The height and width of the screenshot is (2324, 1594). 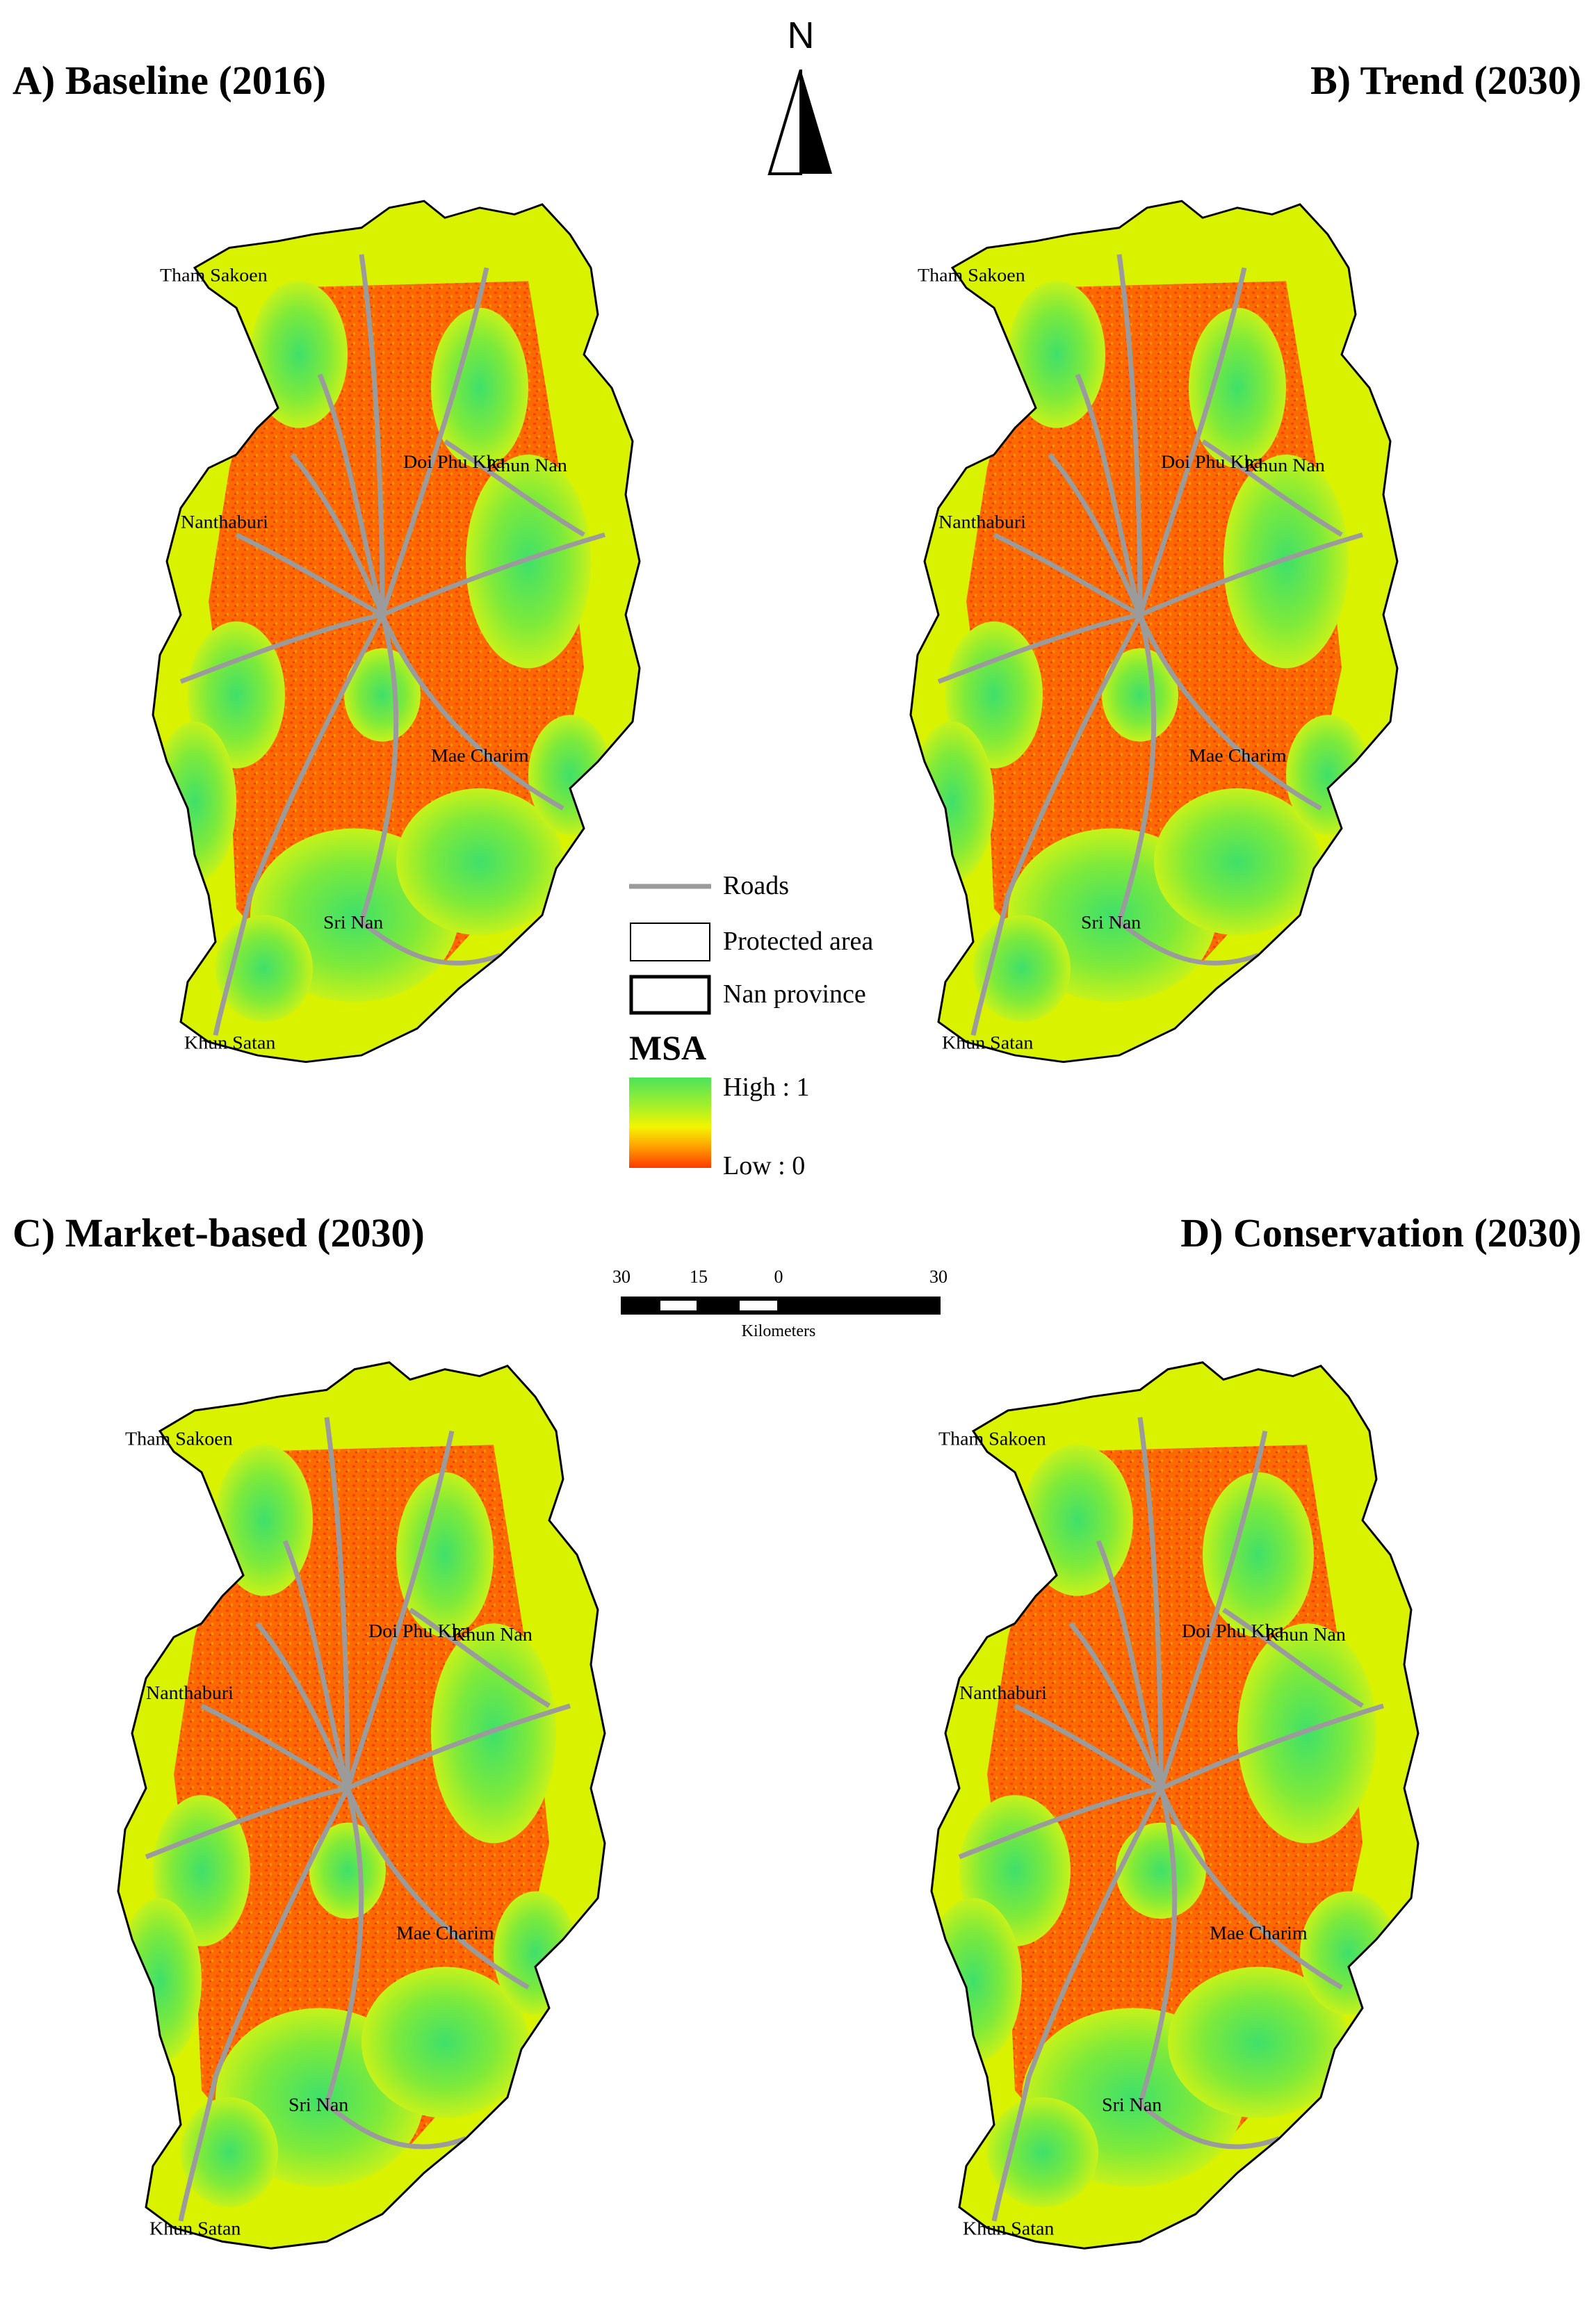 I want to click on north-arrow: N, so click(x=801, y=97).